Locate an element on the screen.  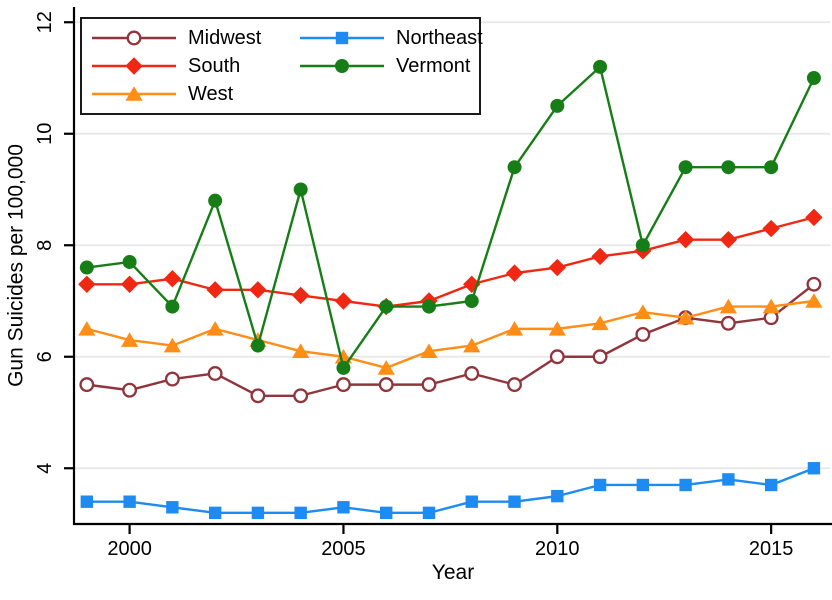
west-marker-2012 is located at coordinates (643, 311).